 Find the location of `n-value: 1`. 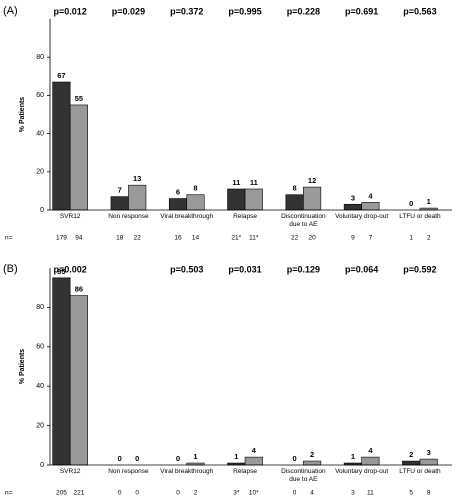

n-value: 1 is located at coordinates (411, 238).